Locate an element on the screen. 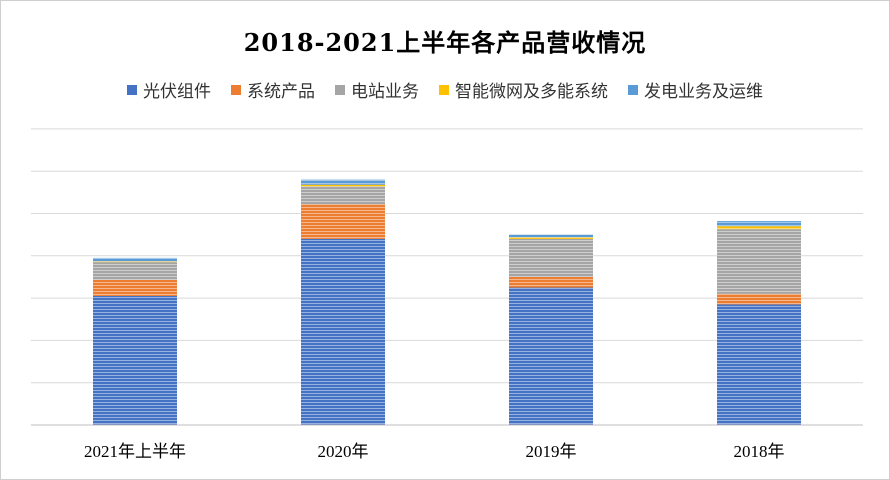  legend-swatch-power-station is located at coordinates (340, 89).